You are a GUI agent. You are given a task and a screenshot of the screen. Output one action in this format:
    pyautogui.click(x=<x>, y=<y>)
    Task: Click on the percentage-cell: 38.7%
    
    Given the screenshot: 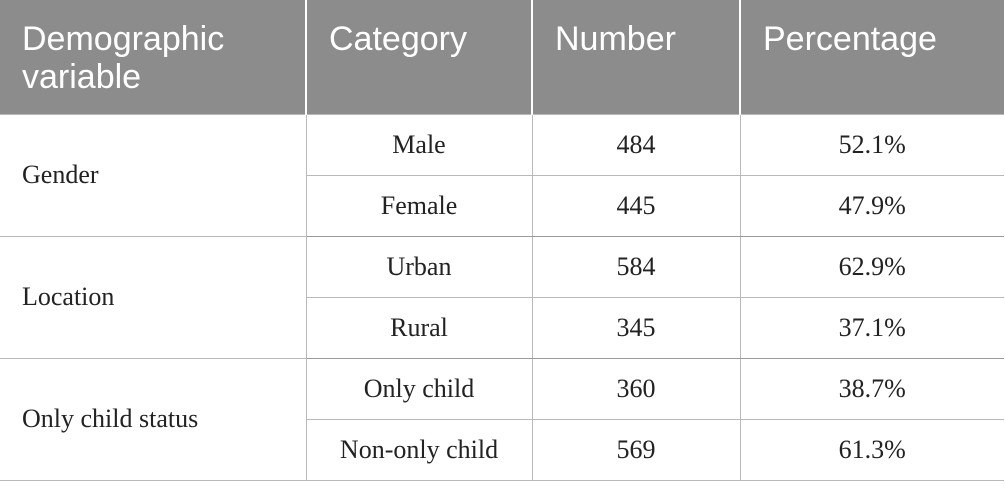 What is the action you would take?
    pyautogui.click(x=871, y=388)
    